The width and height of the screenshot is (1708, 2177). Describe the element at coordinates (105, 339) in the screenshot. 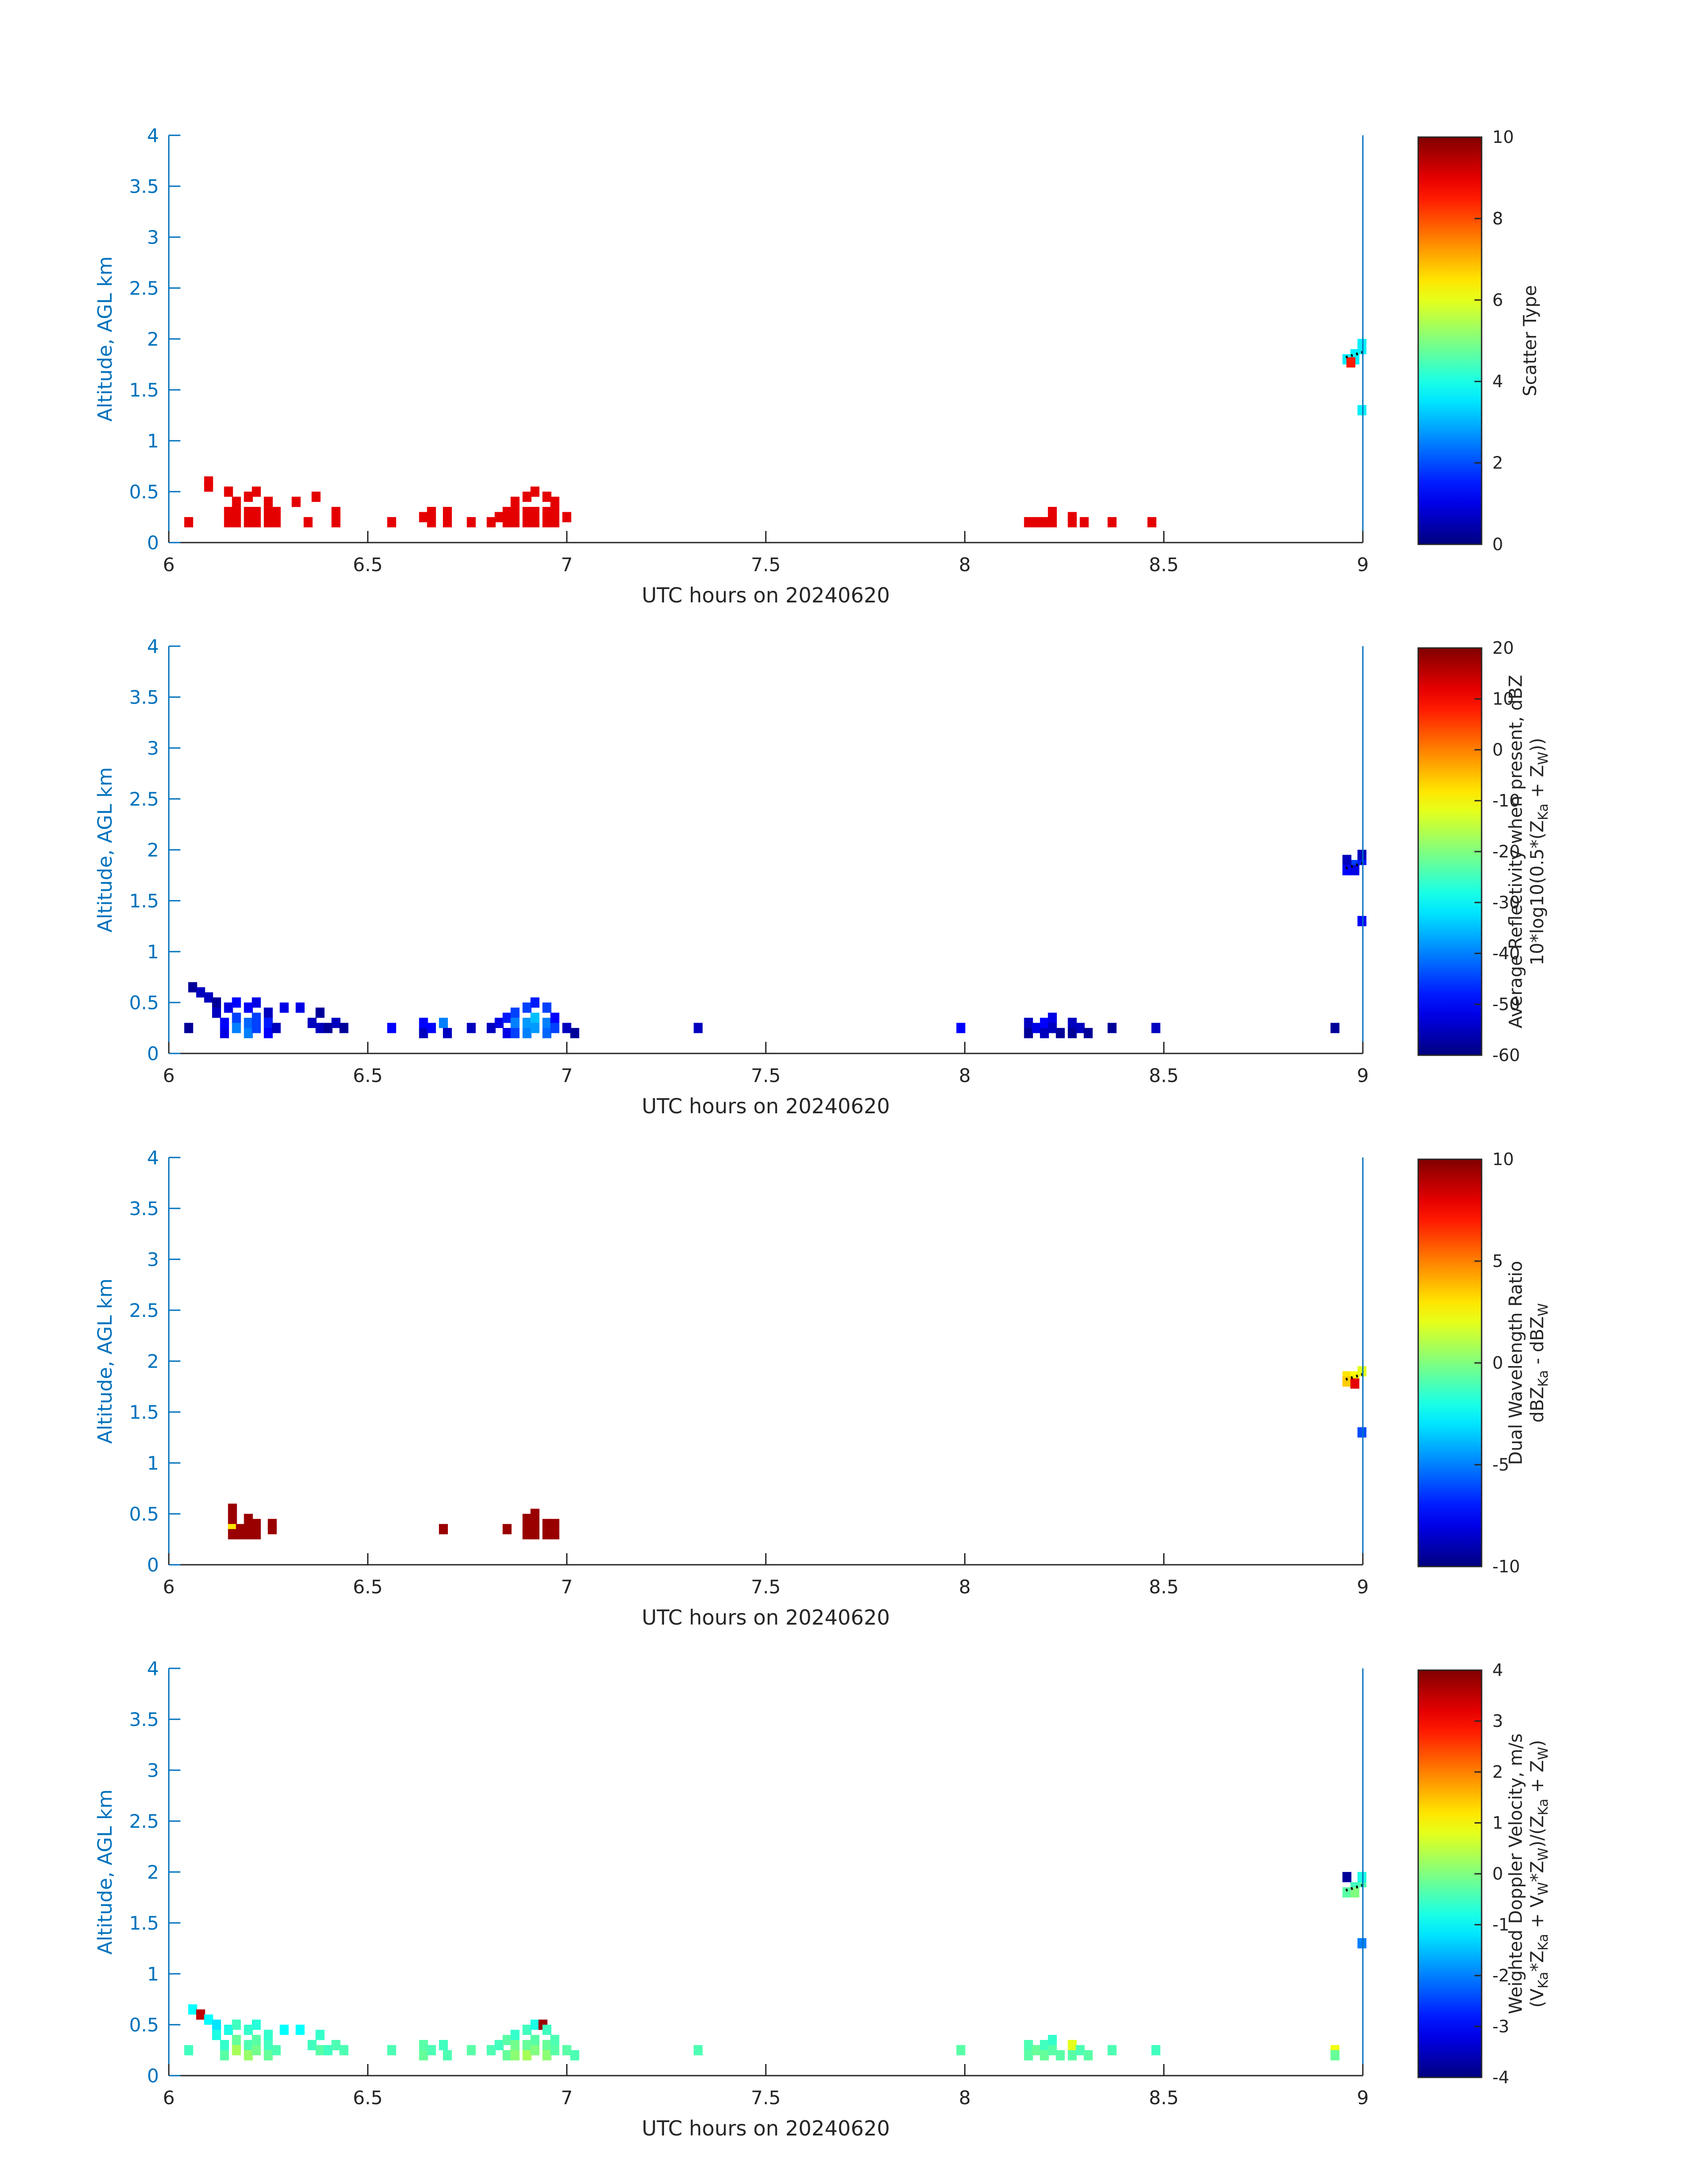

I see `y-axis-label: Altitude, AGL km` at that location.